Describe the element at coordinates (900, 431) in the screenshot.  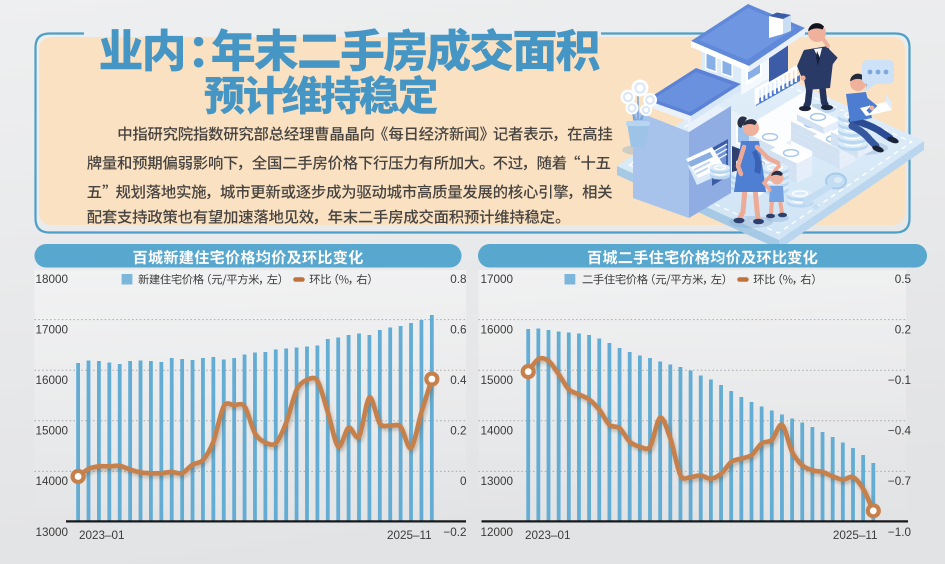
I see `svg-text: −0.4` at that location.